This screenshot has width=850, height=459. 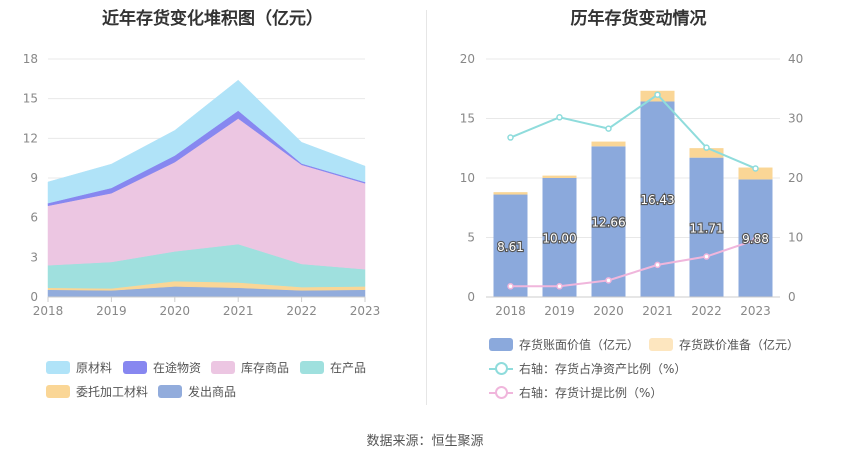 What do you see at coordinates (467, 178) in the screenshot?
I see `y-tick-label: 10` at bounding box center [467, 178].